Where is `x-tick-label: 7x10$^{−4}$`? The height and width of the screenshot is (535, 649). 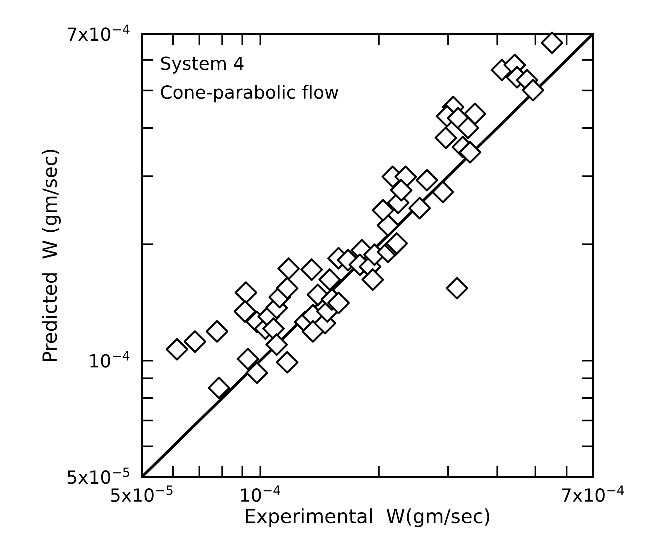
x-tick-label: 7x10$^{−4}$ is located at coordinates (593, 494).